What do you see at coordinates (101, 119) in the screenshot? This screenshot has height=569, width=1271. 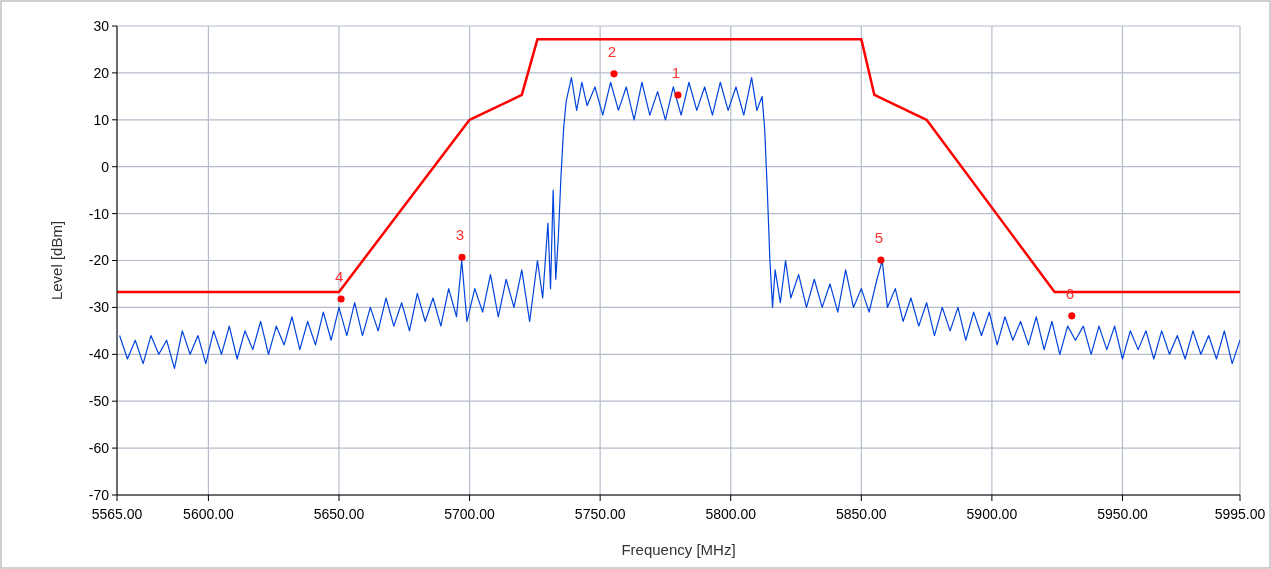 I see `y-tick-label: 10` at bounding box center [101, 119].